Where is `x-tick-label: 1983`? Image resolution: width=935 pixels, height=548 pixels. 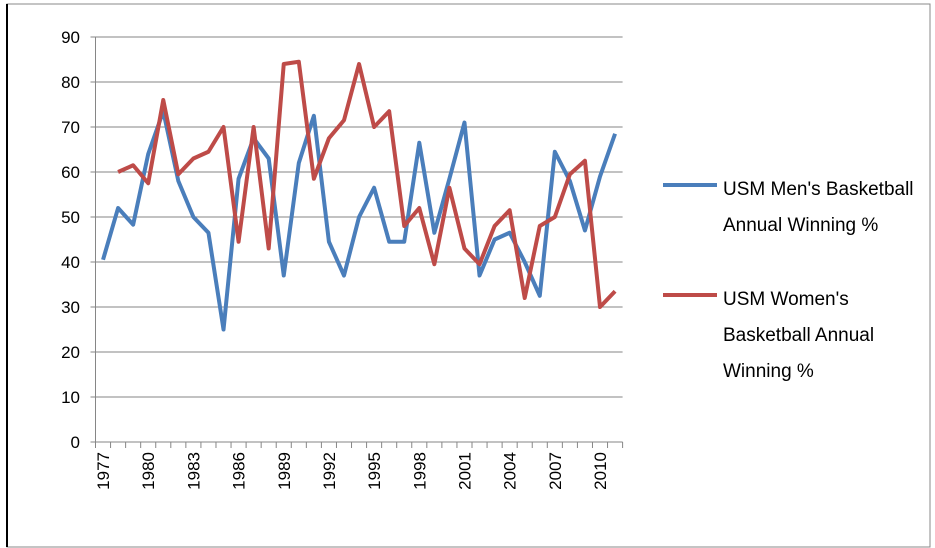 x-tick-label: 1983 is located at coordinates (193, 471).